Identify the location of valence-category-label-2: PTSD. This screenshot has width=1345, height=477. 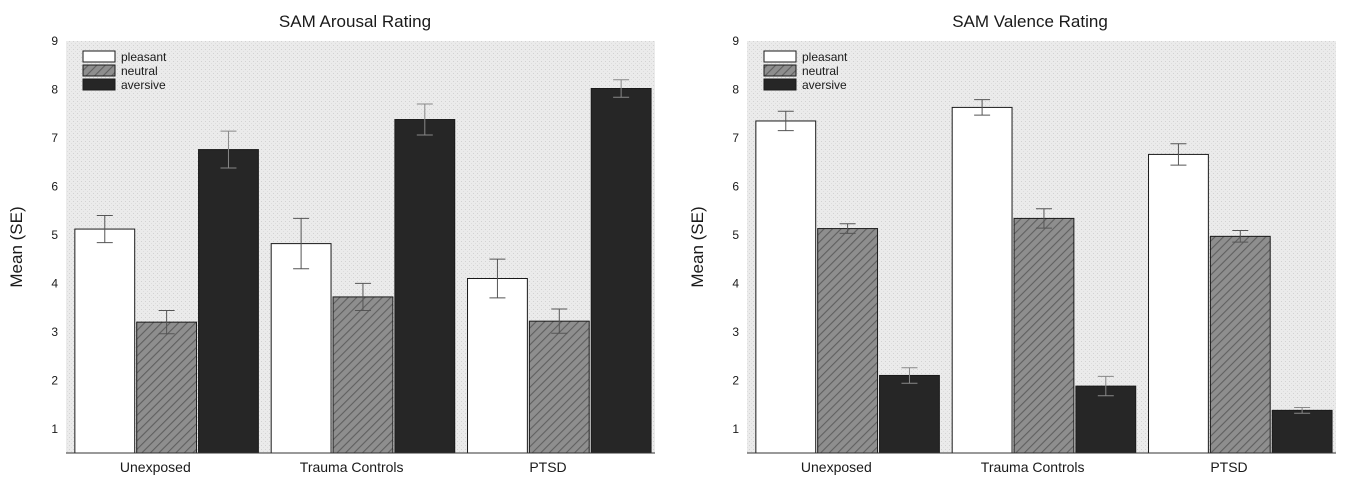
(1228, 467).